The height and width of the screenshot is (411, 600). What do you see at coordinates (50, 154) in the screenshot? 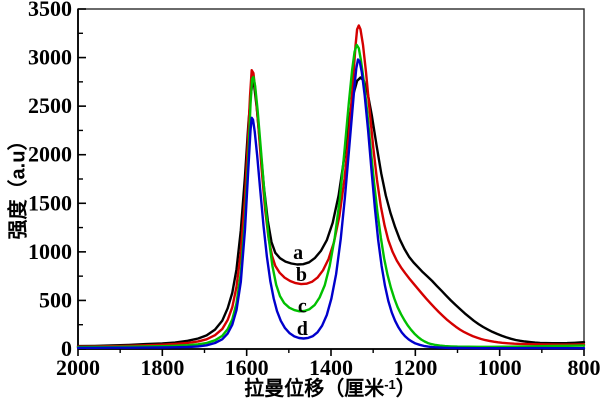
I see `y-tick-label: 2000` at bounding box center [50, 154].